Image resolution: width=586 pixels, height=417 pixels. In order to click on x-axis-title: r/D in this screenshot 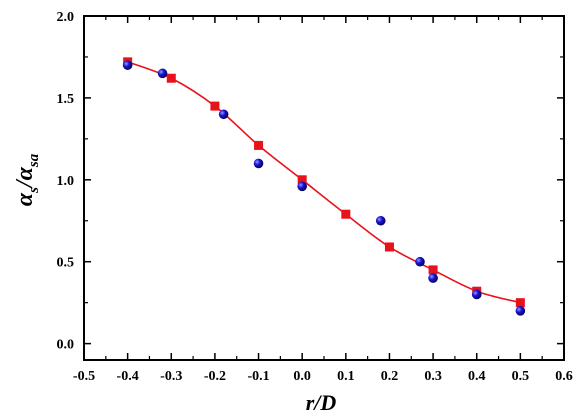, I will do `click(321, 402)`.